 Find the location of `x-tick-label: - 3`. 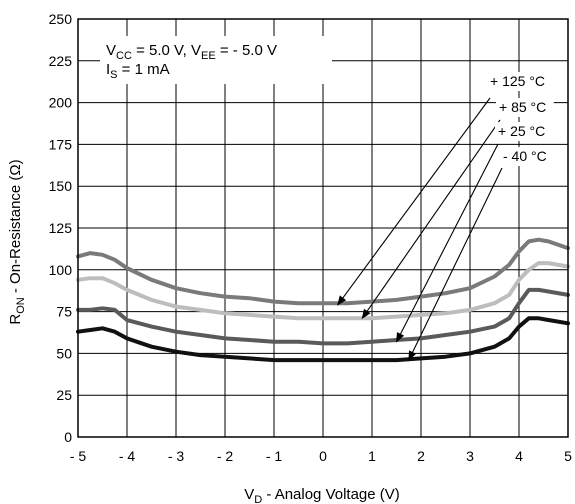

x-tick-label: - 3 is located at coordinates (176, 456).